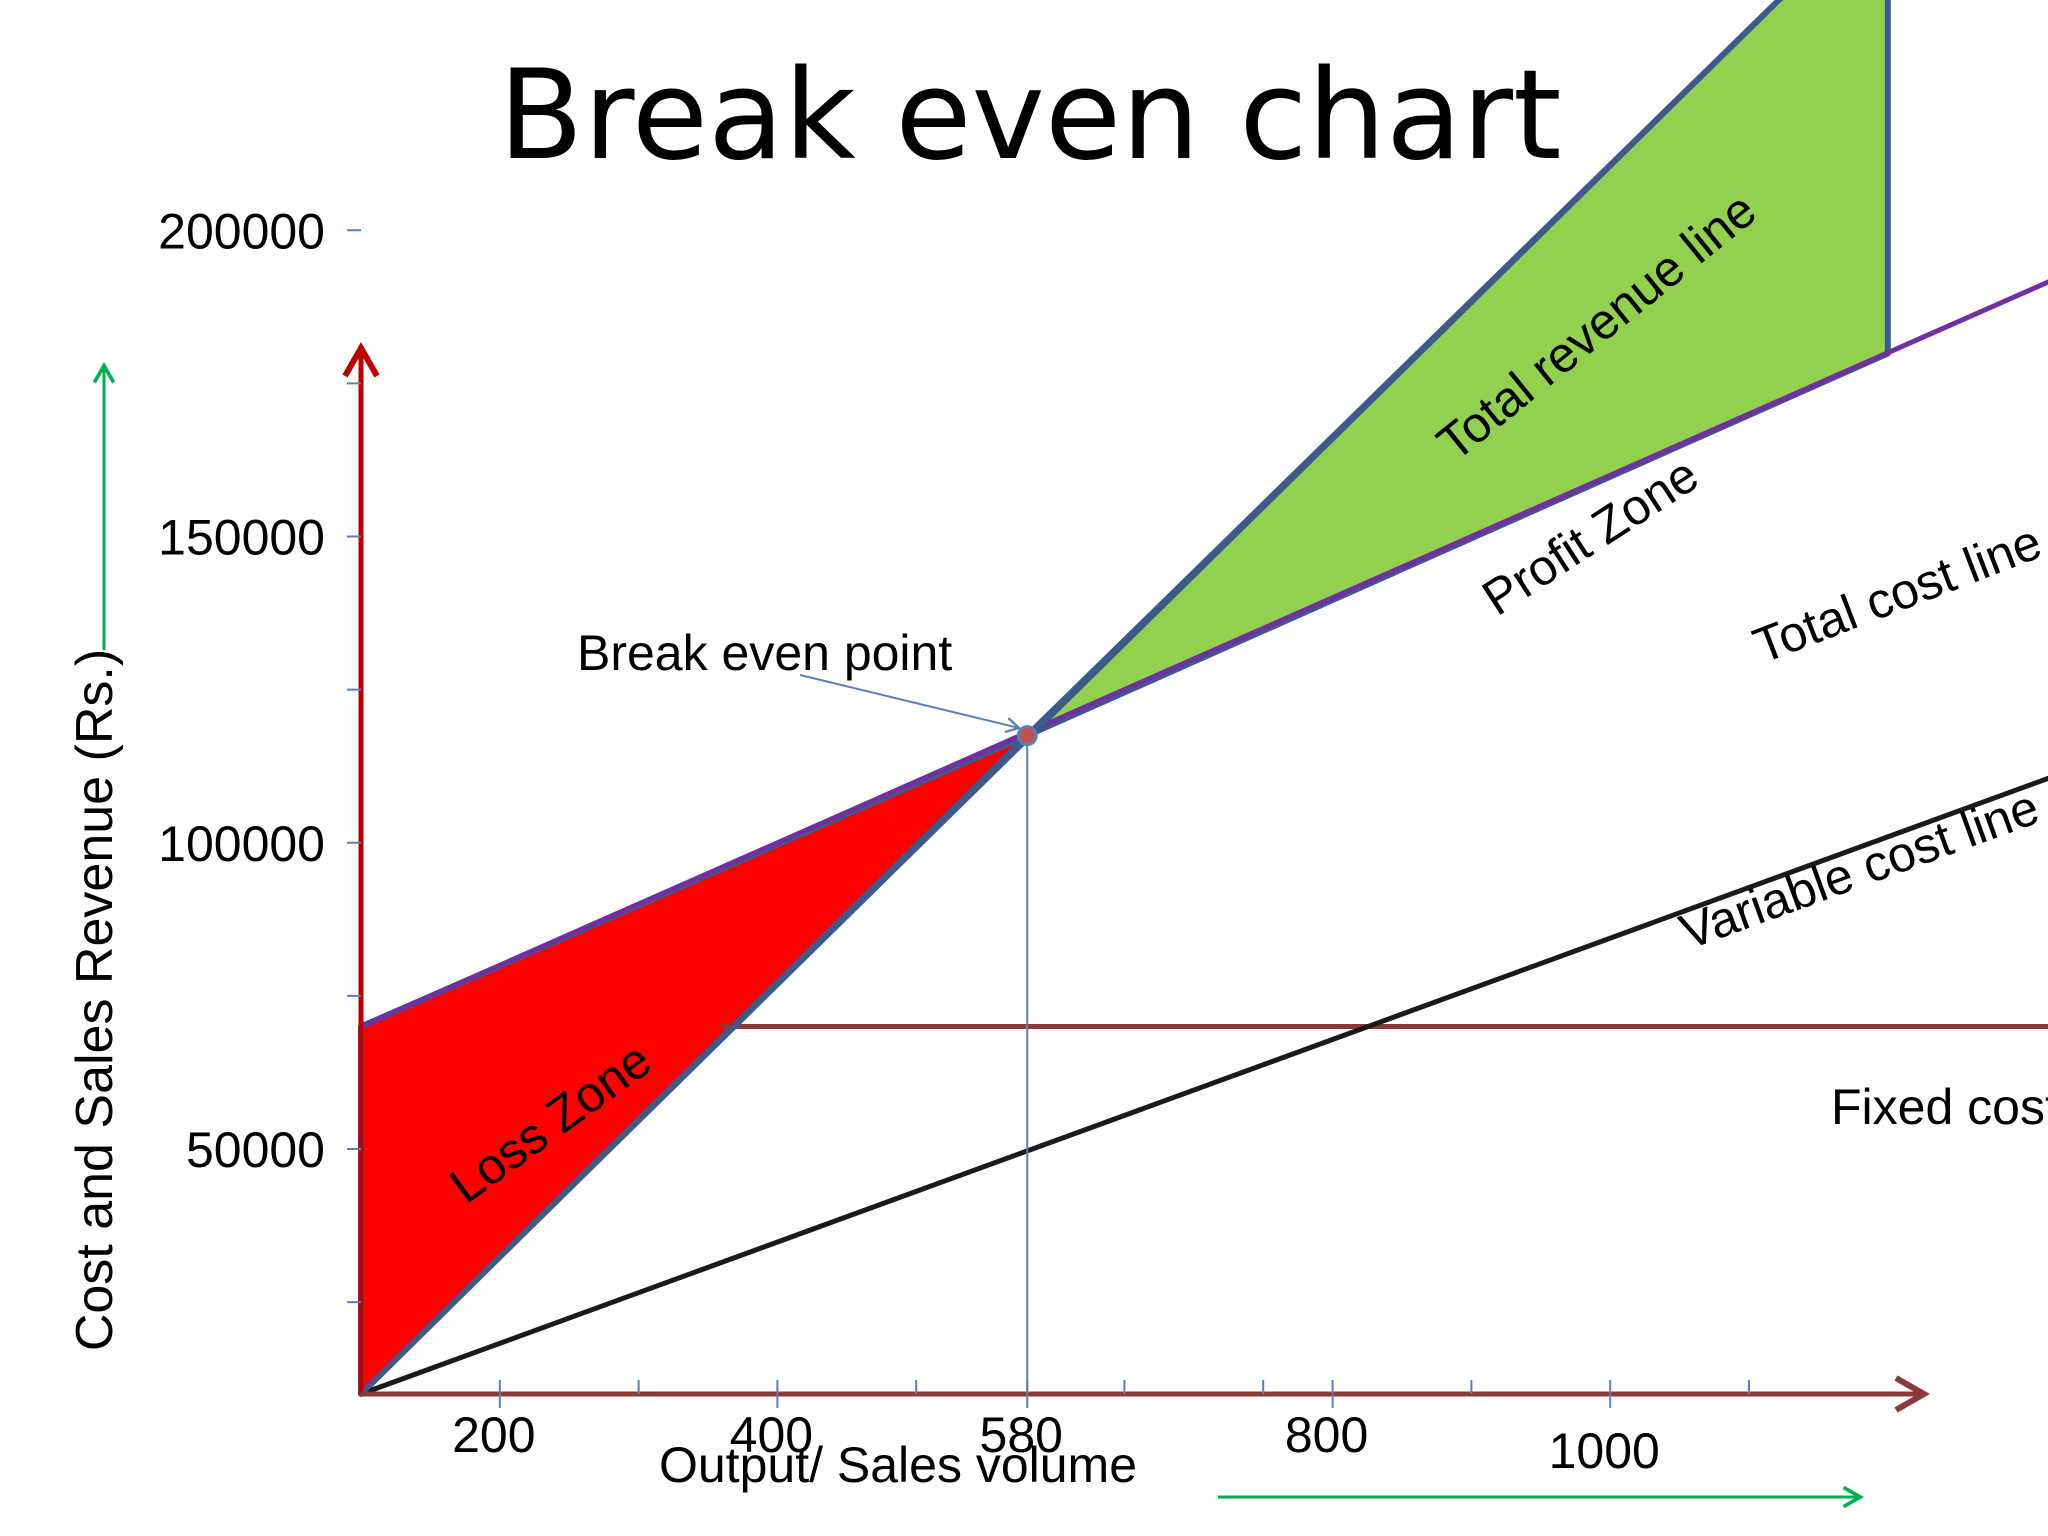 This screenshot has height=1536, width=2048. Describe the element at coordinates (764, 653) in the screenshot. I see `break-even-point-label: Break even point` at that location.